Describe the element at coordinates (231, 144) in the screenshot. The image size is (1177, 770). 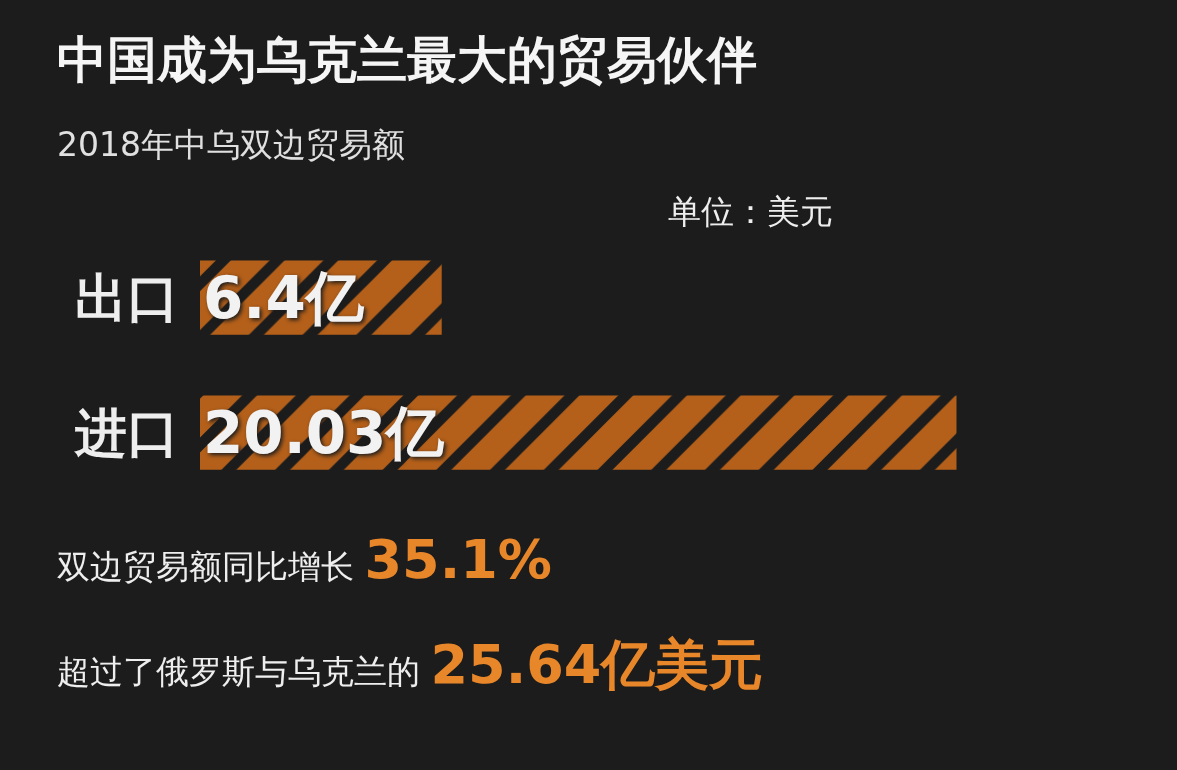
I see `chart-subtitle: 2018年中乌双边贸易额` at that location.